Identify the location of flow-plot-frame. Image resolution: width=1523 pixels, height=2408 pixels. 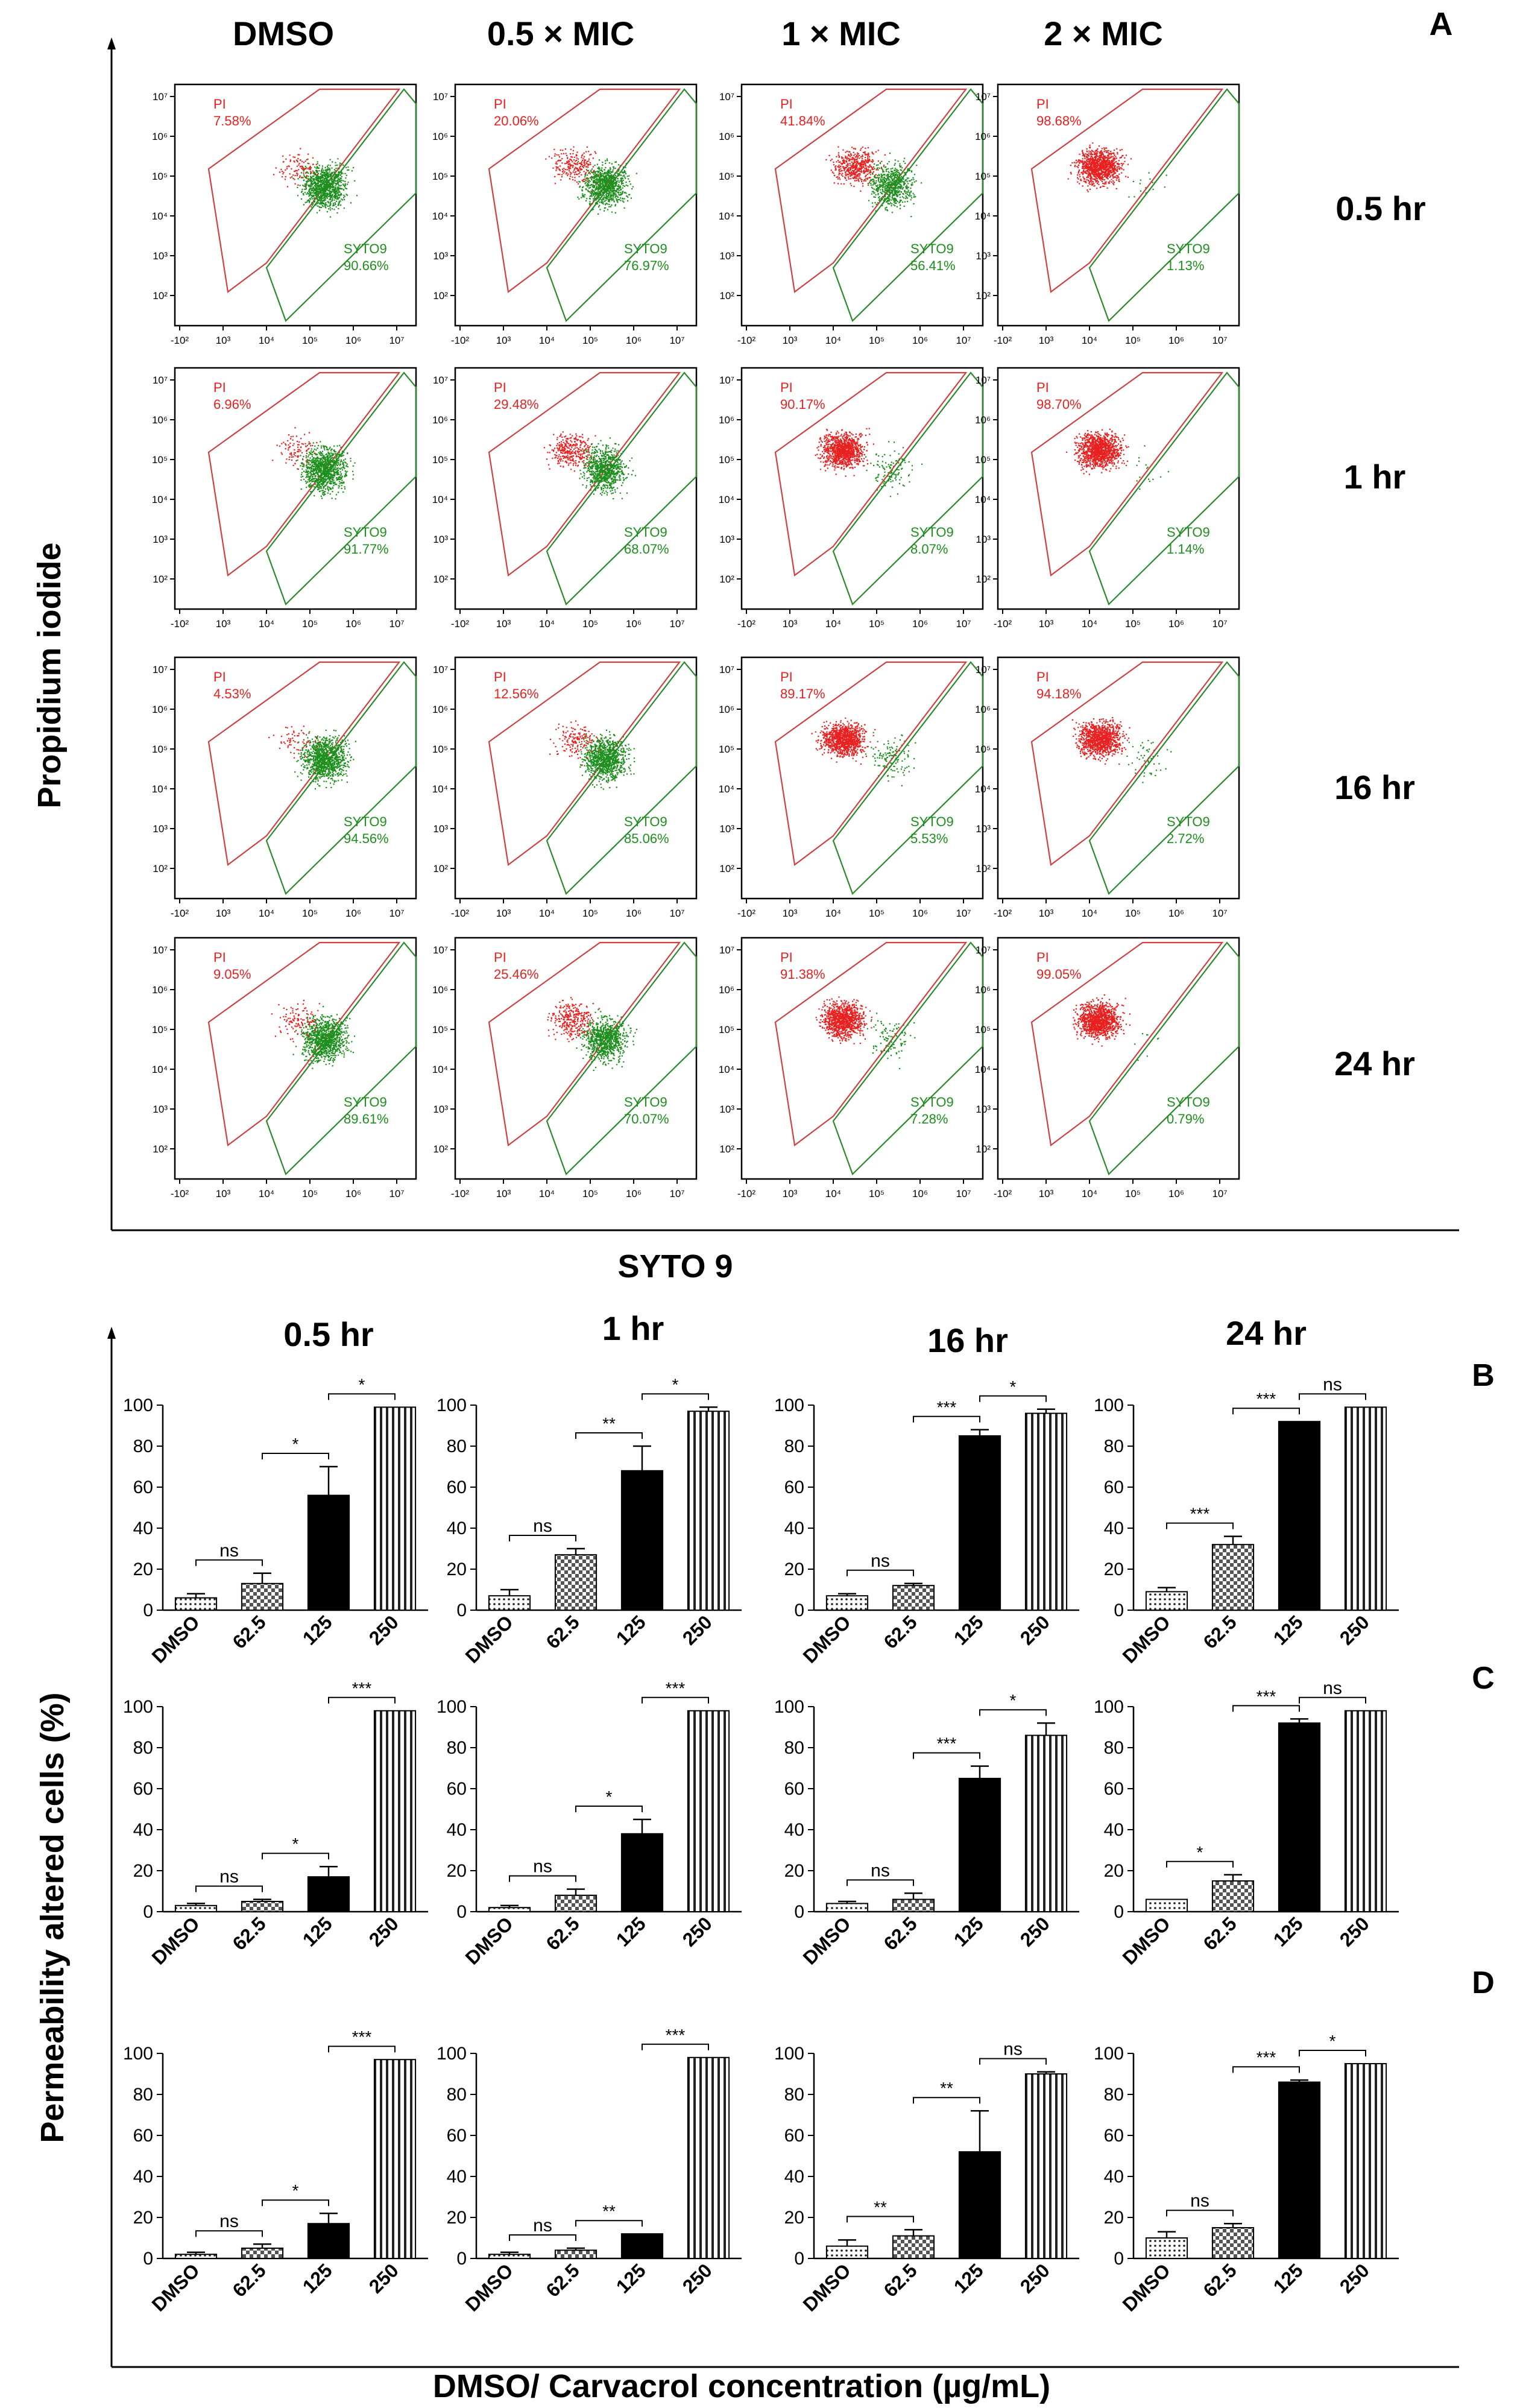
(295, 205).